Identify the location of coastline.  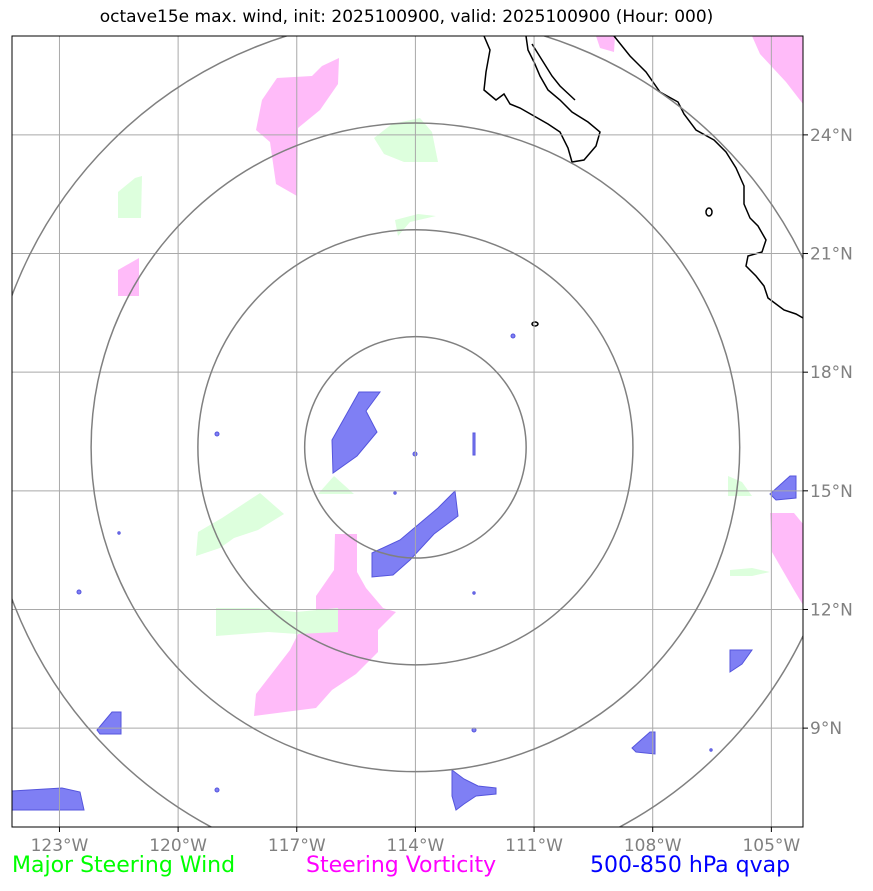
(643, 181).